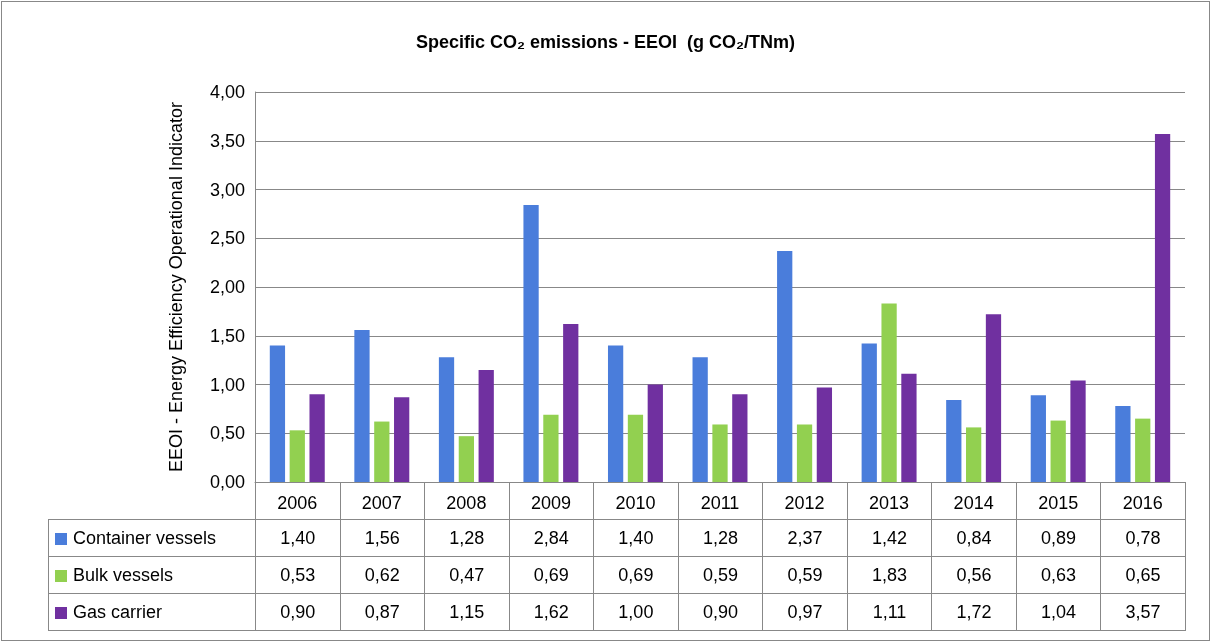 The width and height of the screenshot is (1211, 643). Describe the element at coordinates (1142, 503) in the screenshot. I see `x-tick-label: 2016` at that location.